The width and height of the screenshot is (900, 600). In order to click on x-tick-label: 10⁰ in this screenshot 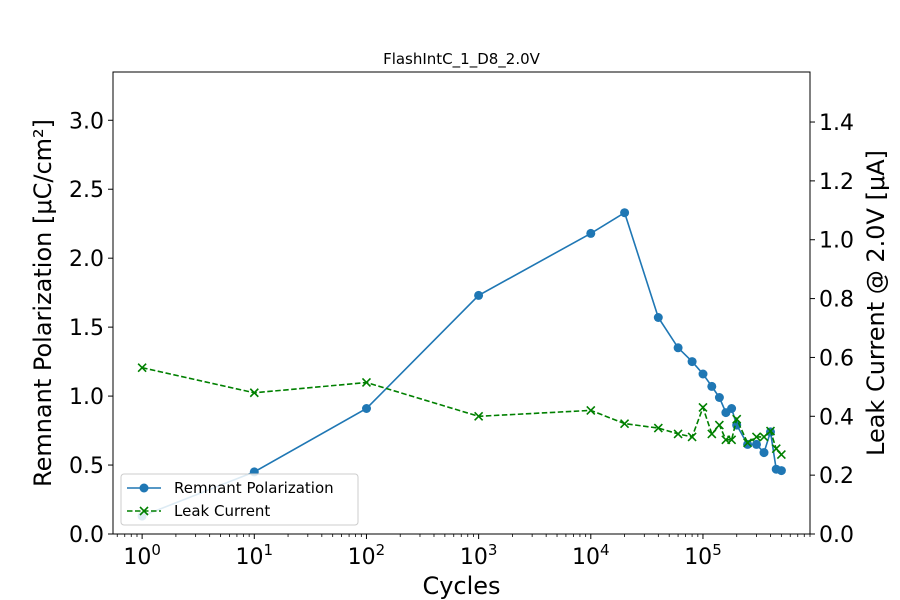, I will do `click(142, 555)`.